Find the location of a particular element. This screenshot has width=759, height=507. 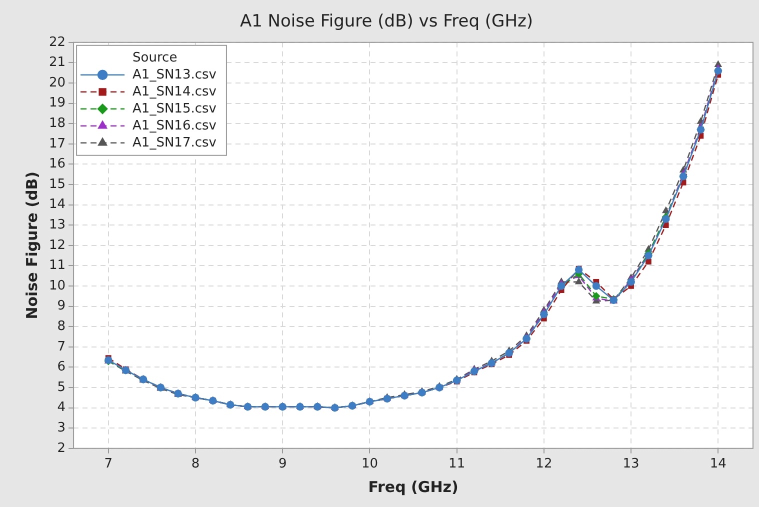

x-tick-label: 7 is located at coordinates (108, 464).